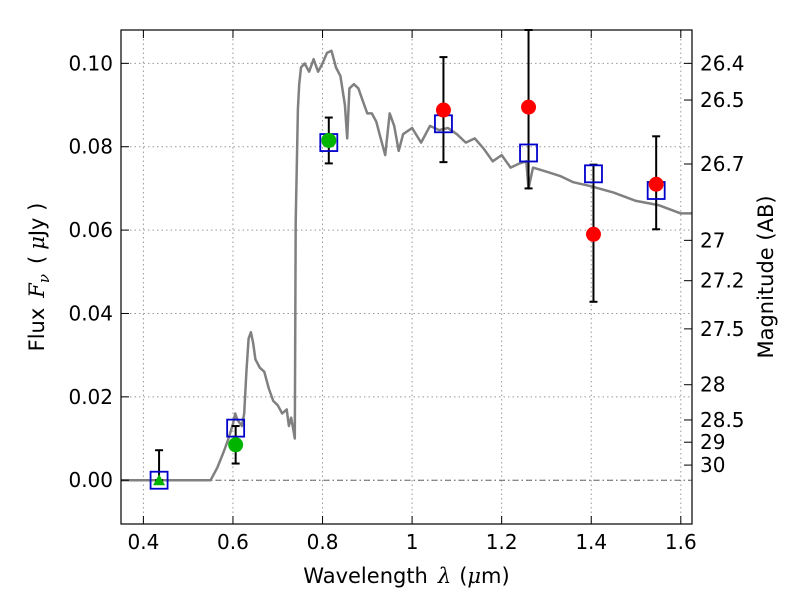  I want to click on observed-flux-green-triangle, so click(159, 480).